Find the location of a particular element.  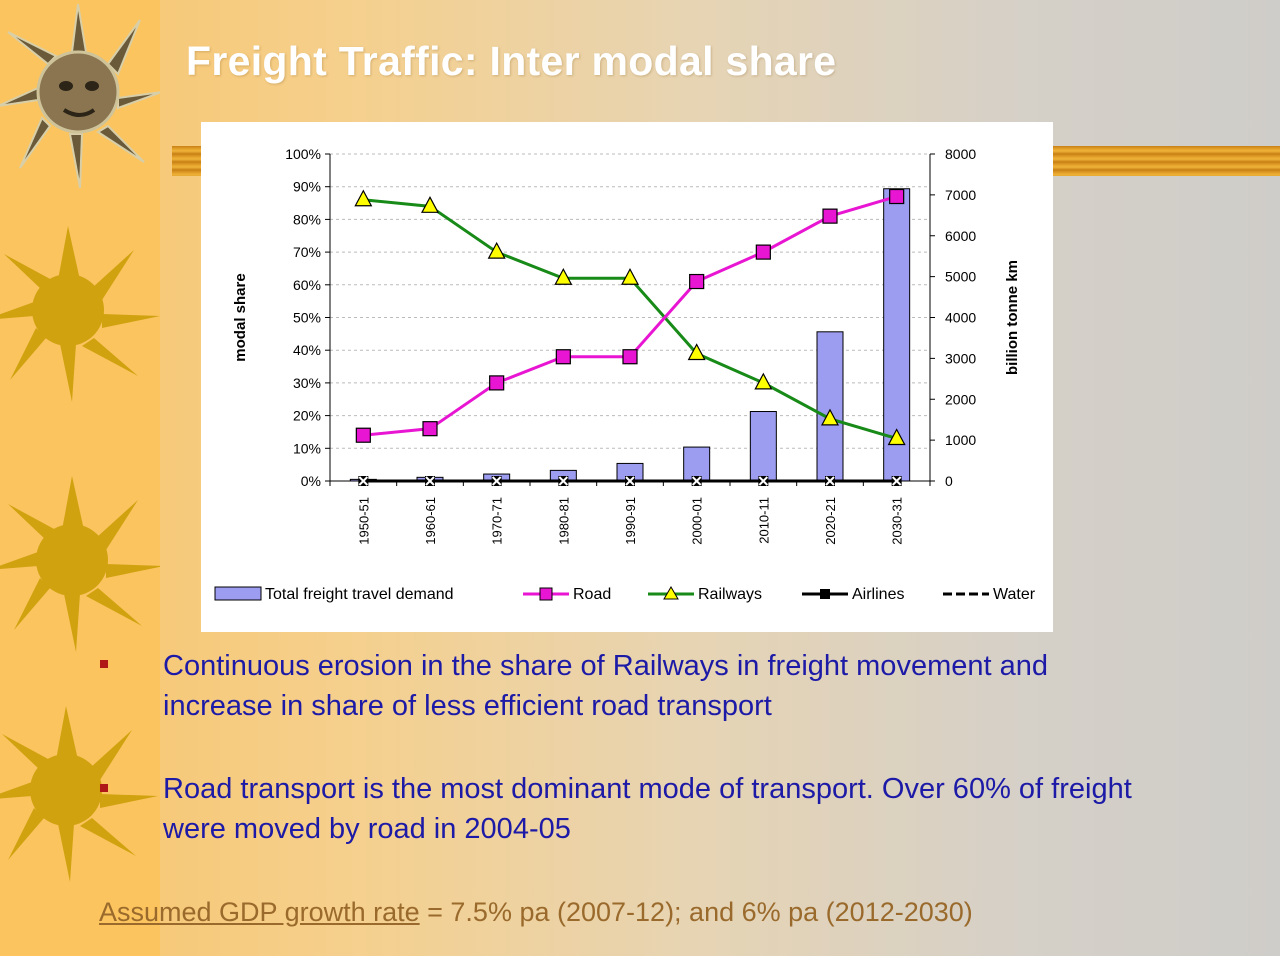

decorative-sidebar is located at coordinates (80, 478).